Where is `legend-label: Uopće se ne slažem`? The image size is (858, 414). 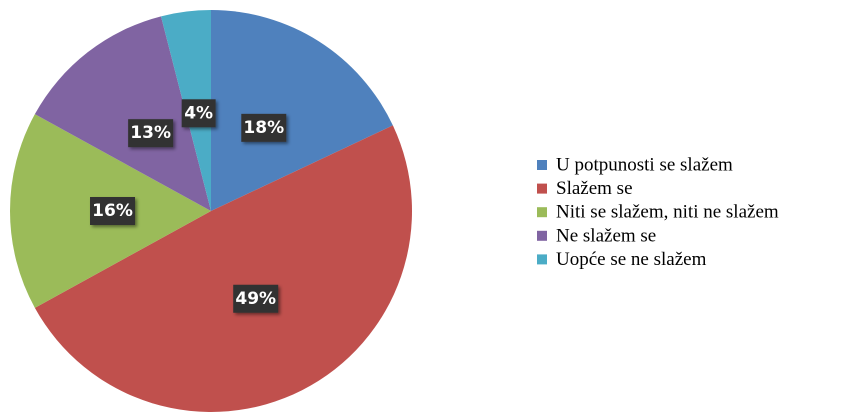
legend-label: Uopće se ne slažem is located at coordinates (631, 259).